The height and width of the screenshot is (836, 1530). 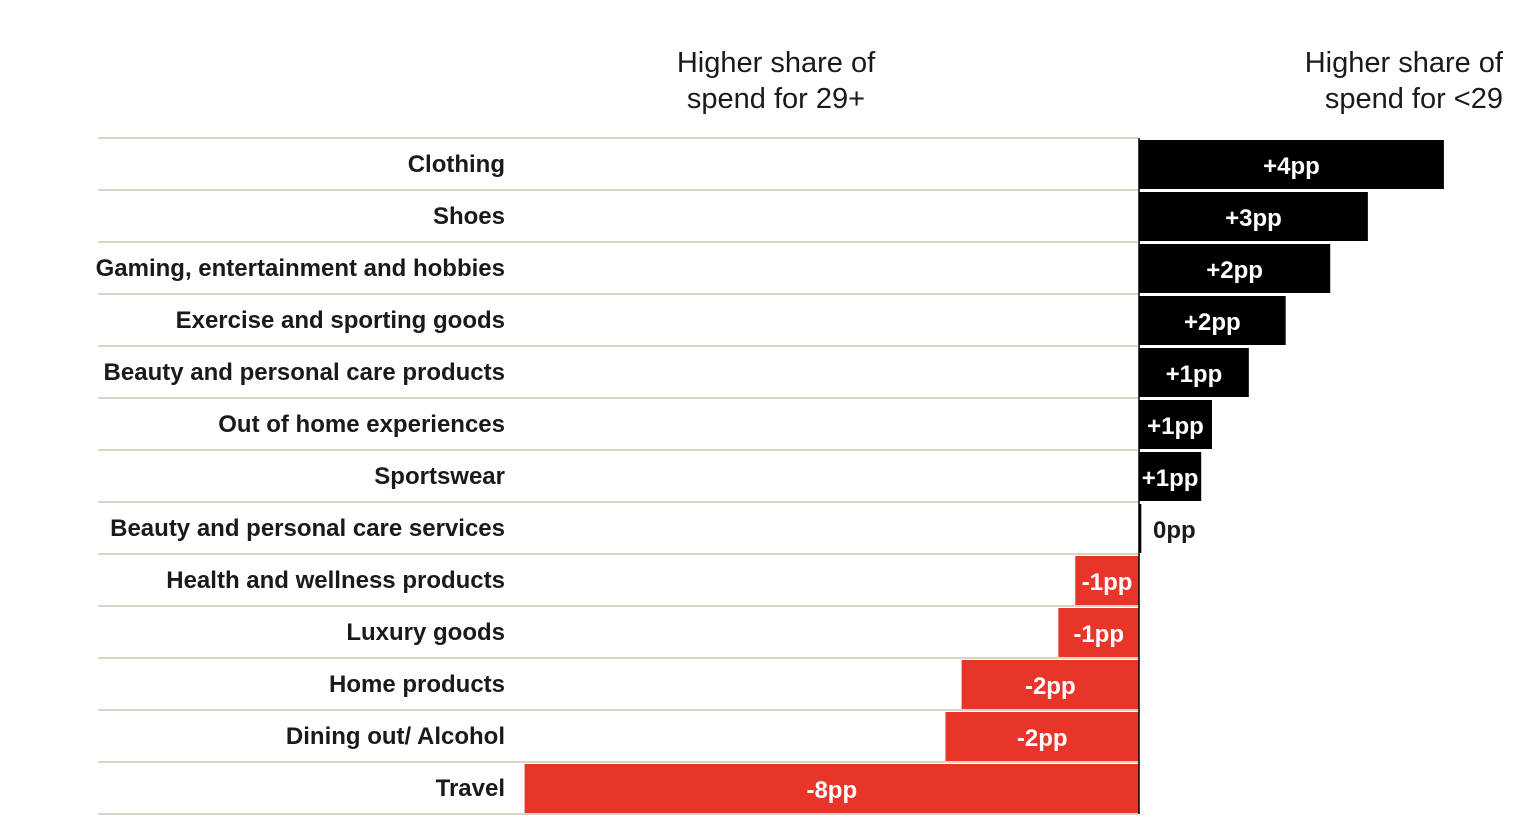 What do you see at coordinates (469, 216) in the screenshot?
I see `category-label: Shoes` at bounding box center [469, 216].